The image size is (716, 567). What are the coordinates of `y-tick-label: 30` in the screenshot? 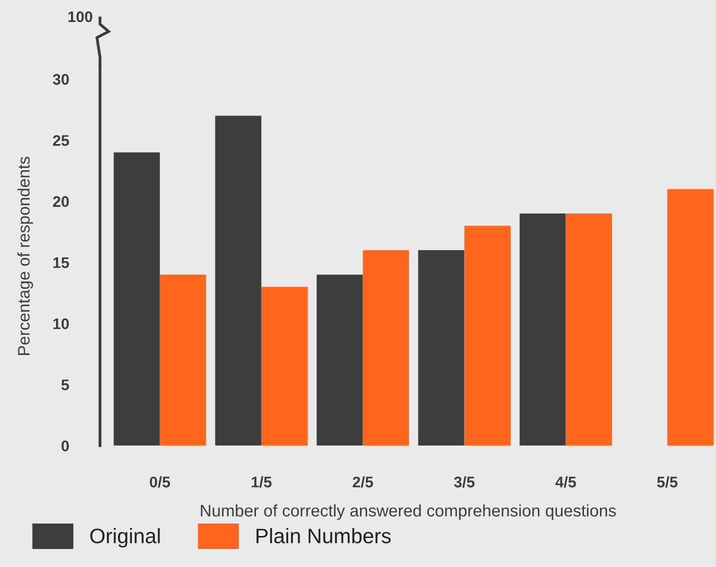 It's located at (60, 79).